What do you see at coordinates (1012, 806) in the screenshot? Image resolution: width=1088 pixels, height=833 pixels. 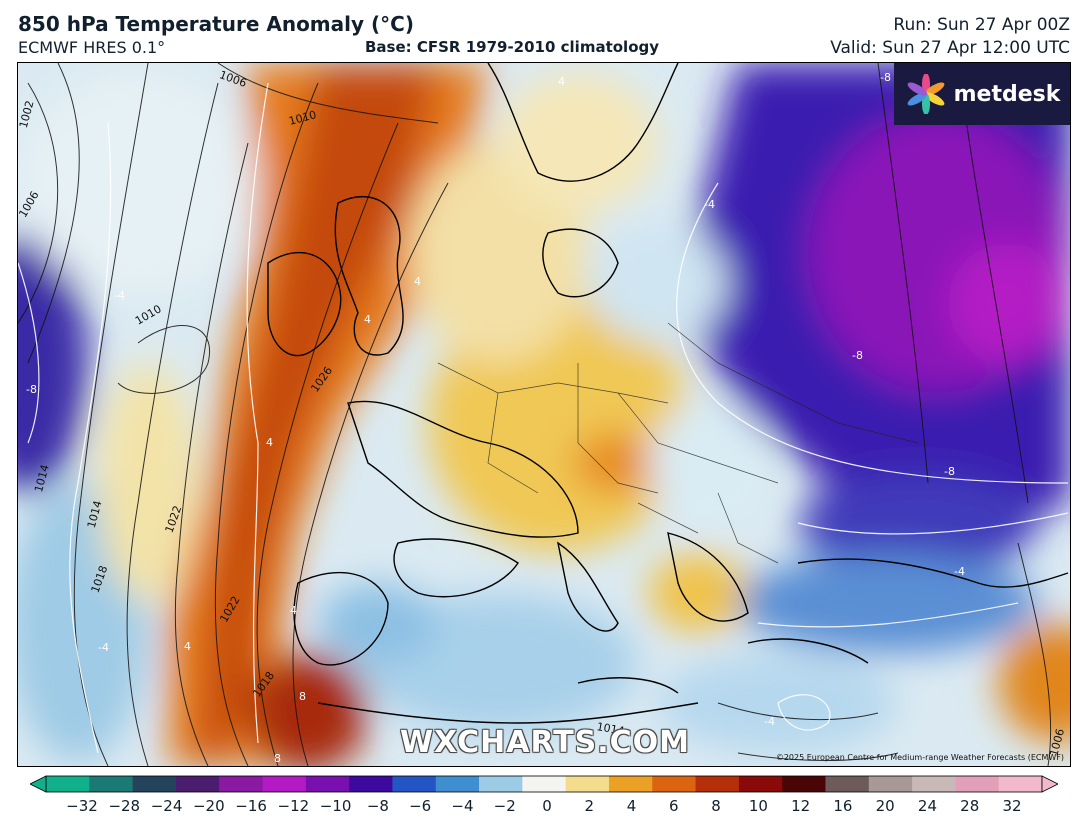 I see `colorbar-tick-label: 32` at bounding box center [1012, 806].